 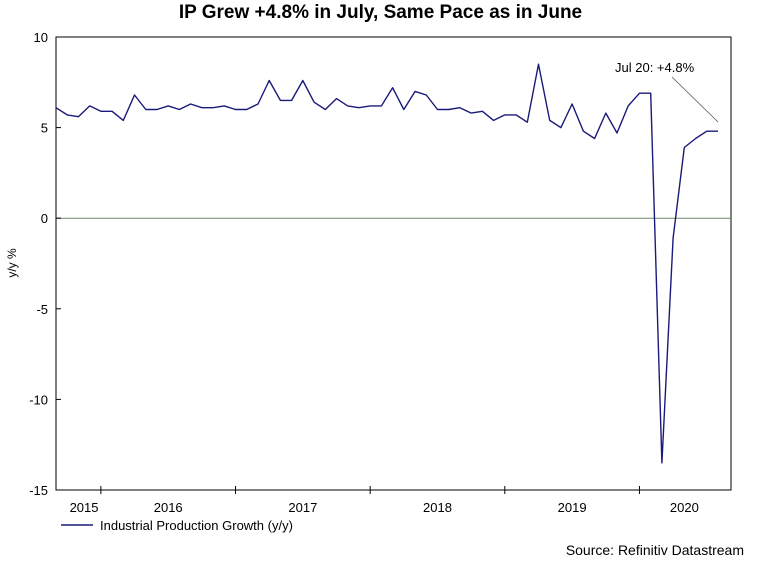 What do you see at coordinates (572, 507) in the screenshot?
I see `x-tick-label: 2019` at bounding box center [572, 507].